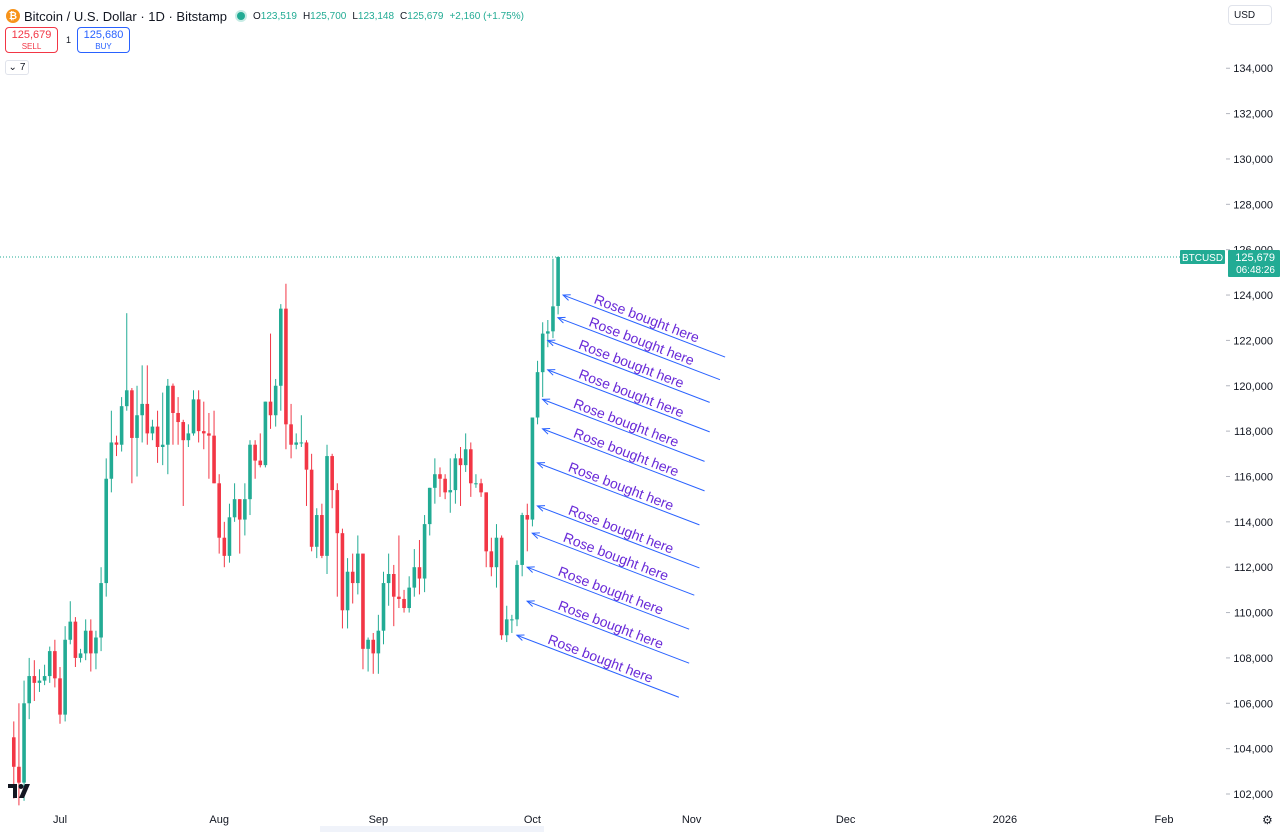 This screenshot has height=832, width=1280. What do you see at coordinates (31, 40) in the screenshot?
I see `sell-button: 125,679 SELL` at bounding box center [31, 40].